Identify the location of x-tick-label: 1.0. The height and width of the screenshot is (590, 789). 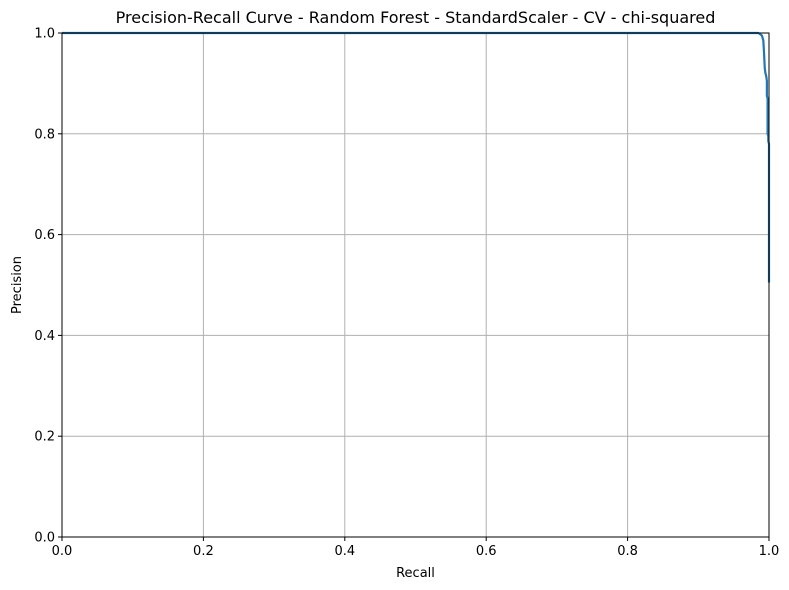
(769, 551).